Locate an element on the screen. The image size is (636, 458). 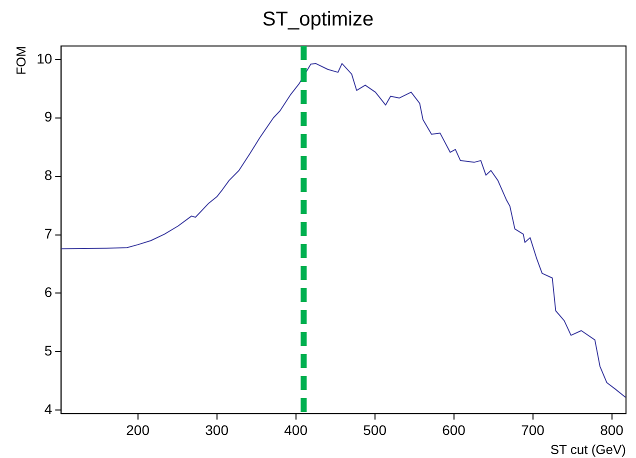
y-tick-label: 5 is located at coordinates (48, 350).